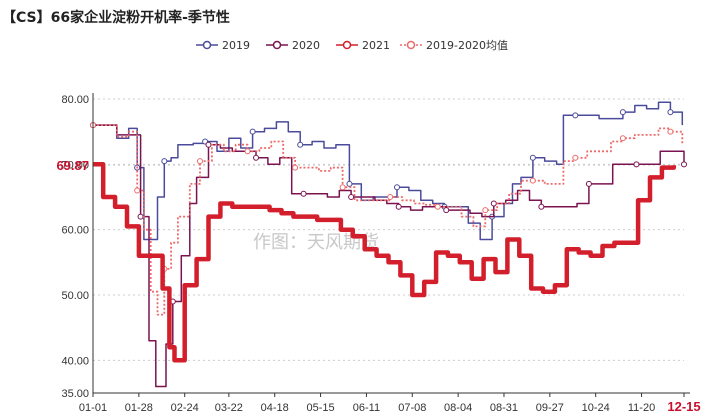  I want to click on y-tick-label: 40.00, so click(75, 361).